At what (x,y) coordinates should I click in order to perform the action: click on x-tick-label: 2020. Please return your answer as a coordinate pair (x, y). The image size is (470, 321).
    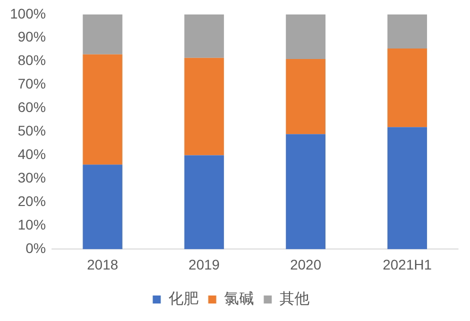
    Looking at the image, I should click on (306, 264).